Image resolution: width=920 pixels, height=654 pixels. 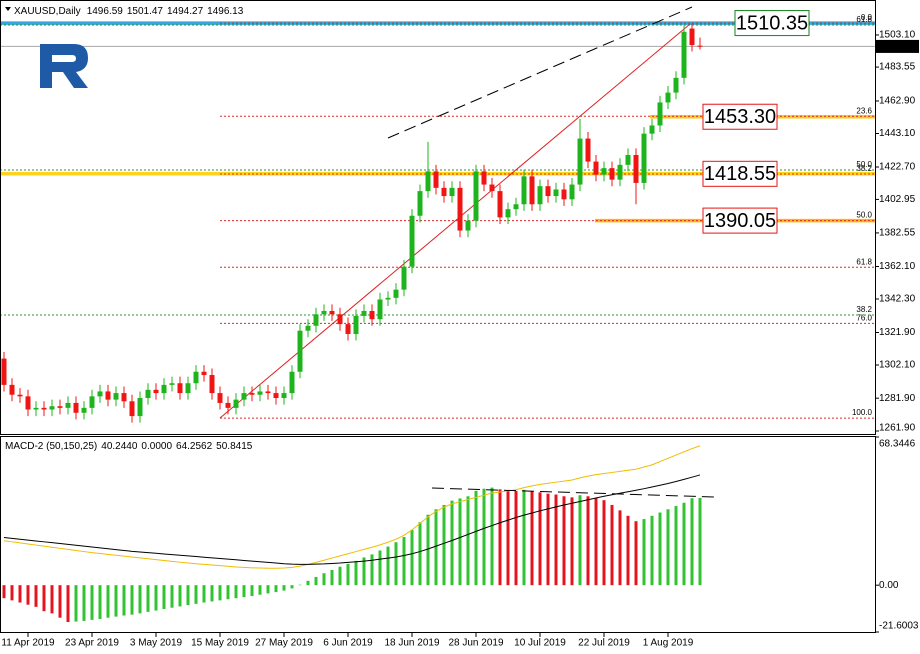 What do you see at coordinates (740, 174) in the screenshot?
I see `level-label: 1418.55` at bounding box center [740, 174].